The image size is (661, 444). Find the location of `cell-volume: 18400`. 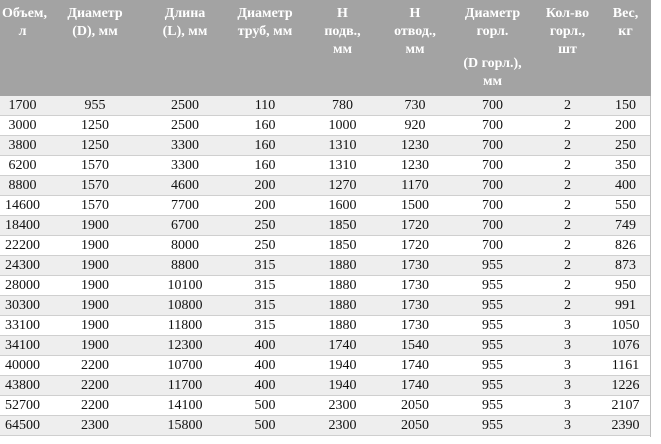

cell-volume: 18400 is located at coordinates (22, 225).